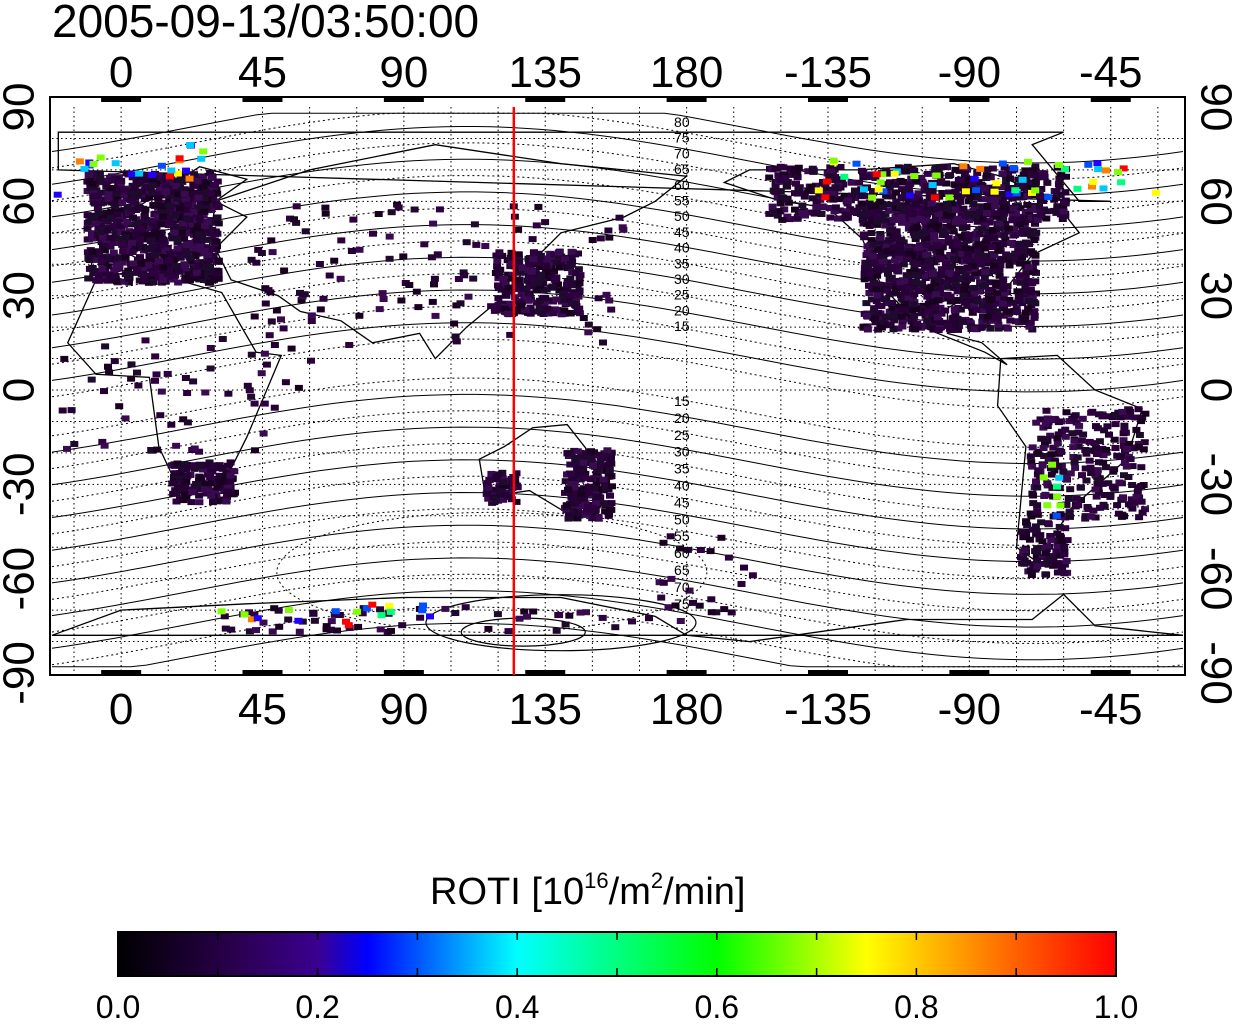 This screenshot has width=1240, height=1024. Describe the element at coordinates (617, 618) in the screenshot. I see `antarctica-coastline` at that location.